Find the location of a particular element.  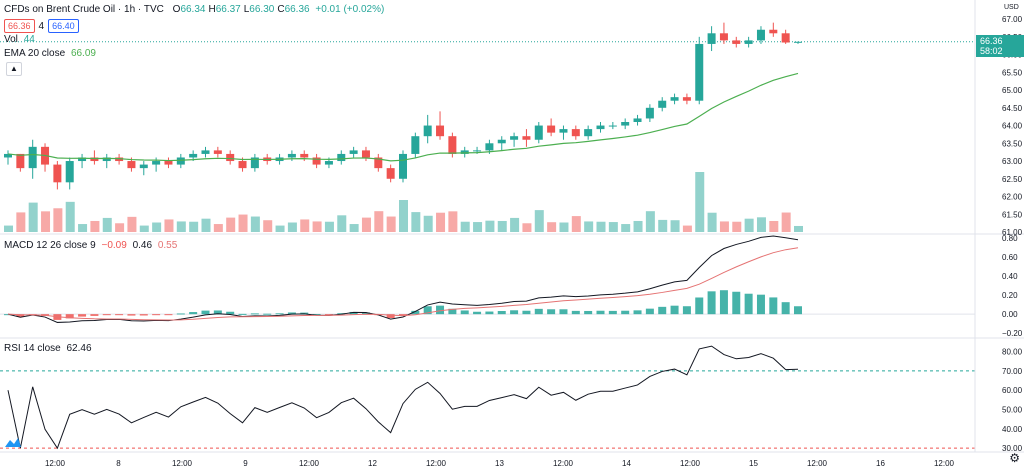

signal-line is located at coordinates (403, 284).